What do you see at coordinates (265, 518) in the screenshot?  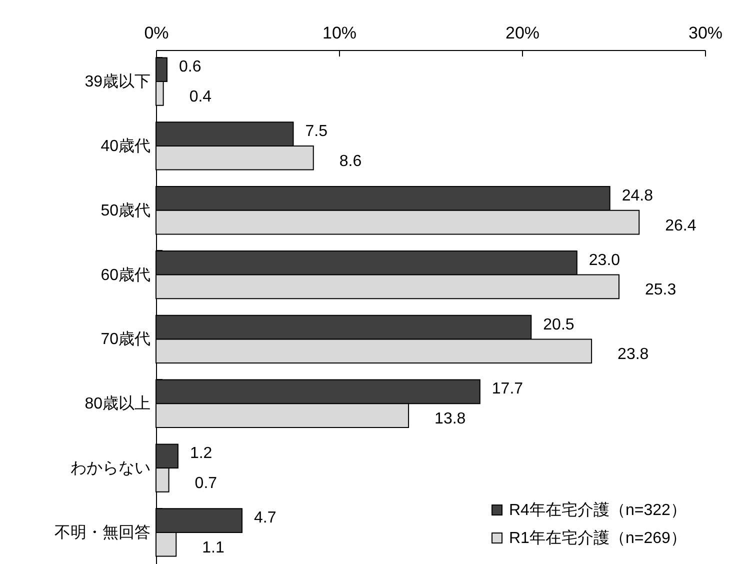 I see `data-label: 4.7` at bounding box center [265, 518].